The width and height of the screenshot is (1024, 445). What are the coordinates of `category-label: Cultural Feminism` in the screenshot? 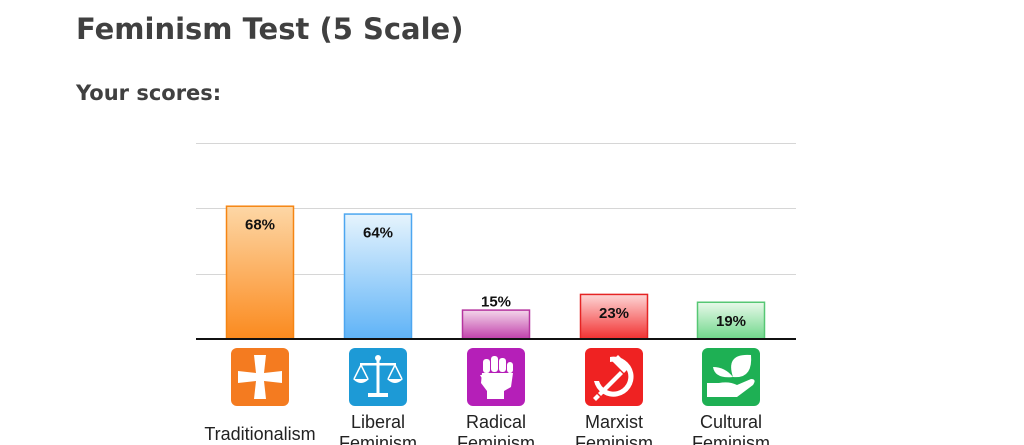 It's located at (731, 428).